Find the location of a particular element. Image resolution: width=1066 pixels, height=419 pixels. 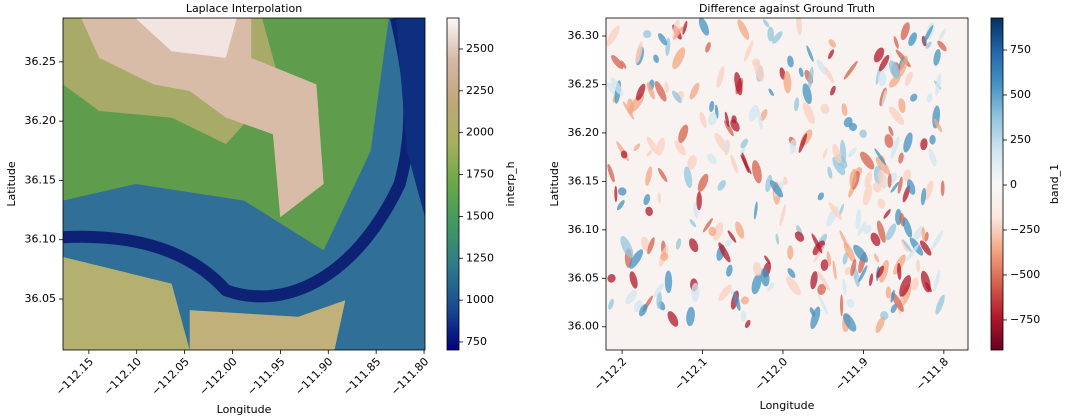

colorbar-tick-label: 0 is located at coordinates (1013, 184).